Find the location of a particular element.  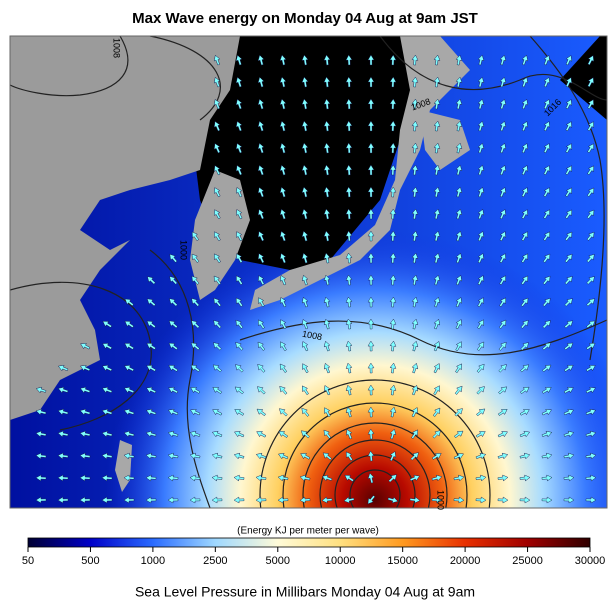

contour-label: 1008 is located at coordinates (117, 48).